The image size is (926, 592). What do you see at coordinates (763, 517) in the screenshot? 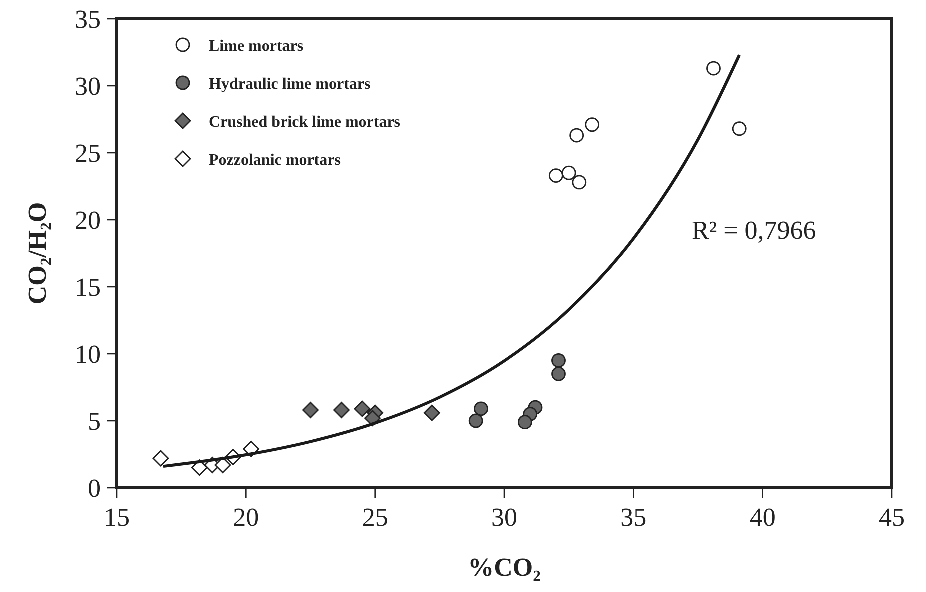
I see `x-tick-label: 40` at bounding box center [763, 517].